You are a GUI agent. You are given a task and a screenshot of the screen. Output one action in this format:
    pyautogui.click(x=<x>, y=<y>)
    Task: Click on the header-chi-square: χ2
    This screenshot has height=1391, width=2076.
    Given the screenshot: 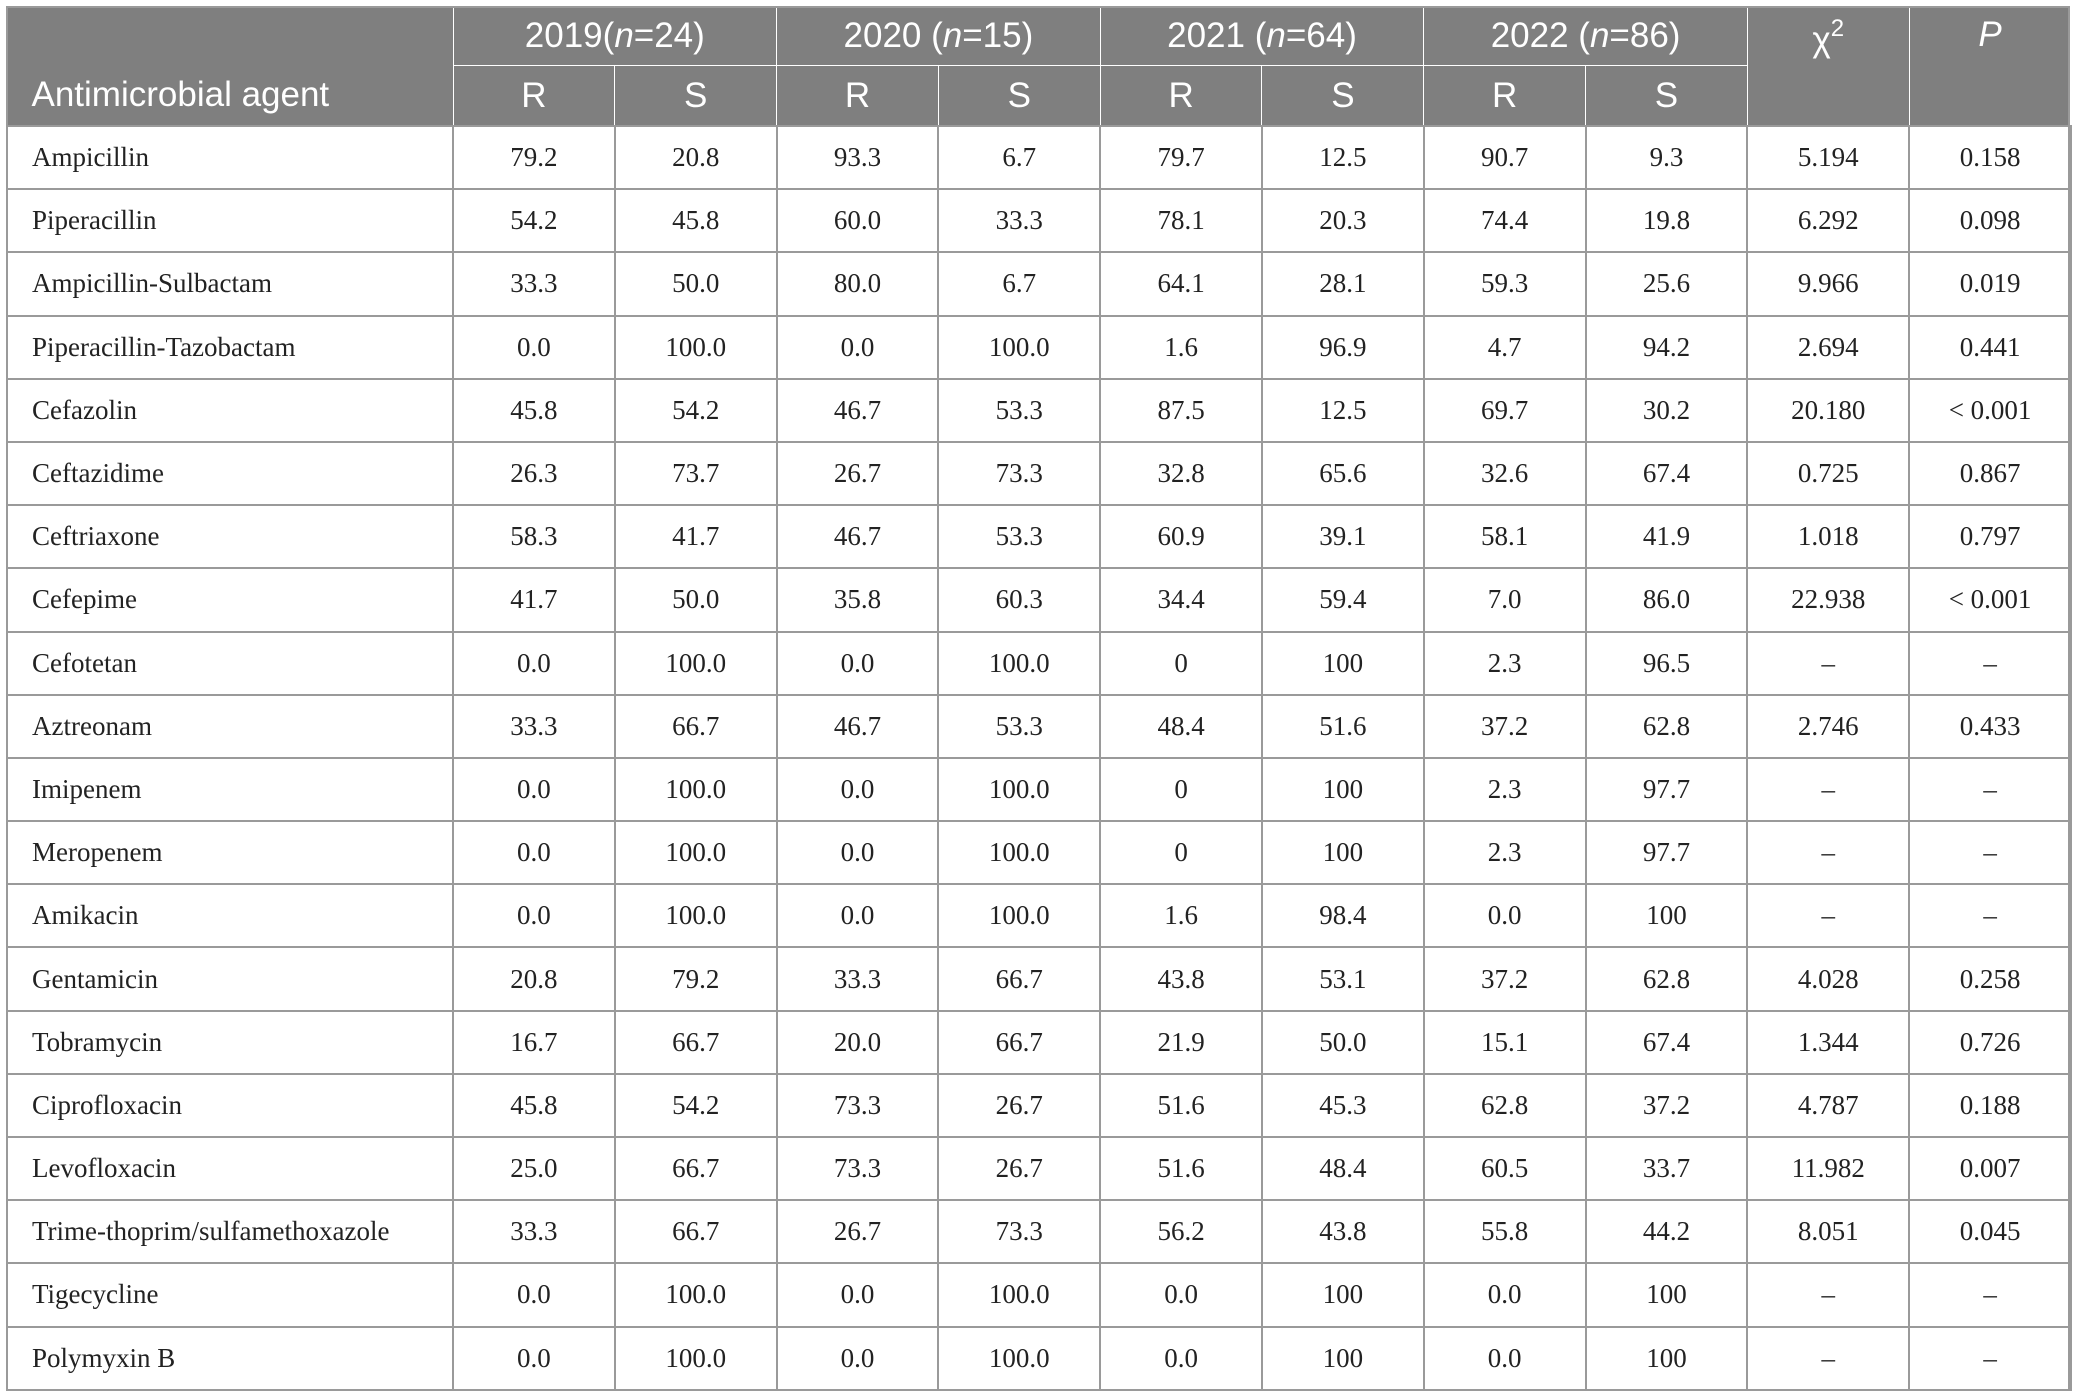 What is the action you would take?
    pyautogui.click(x=1828, y=66)
    